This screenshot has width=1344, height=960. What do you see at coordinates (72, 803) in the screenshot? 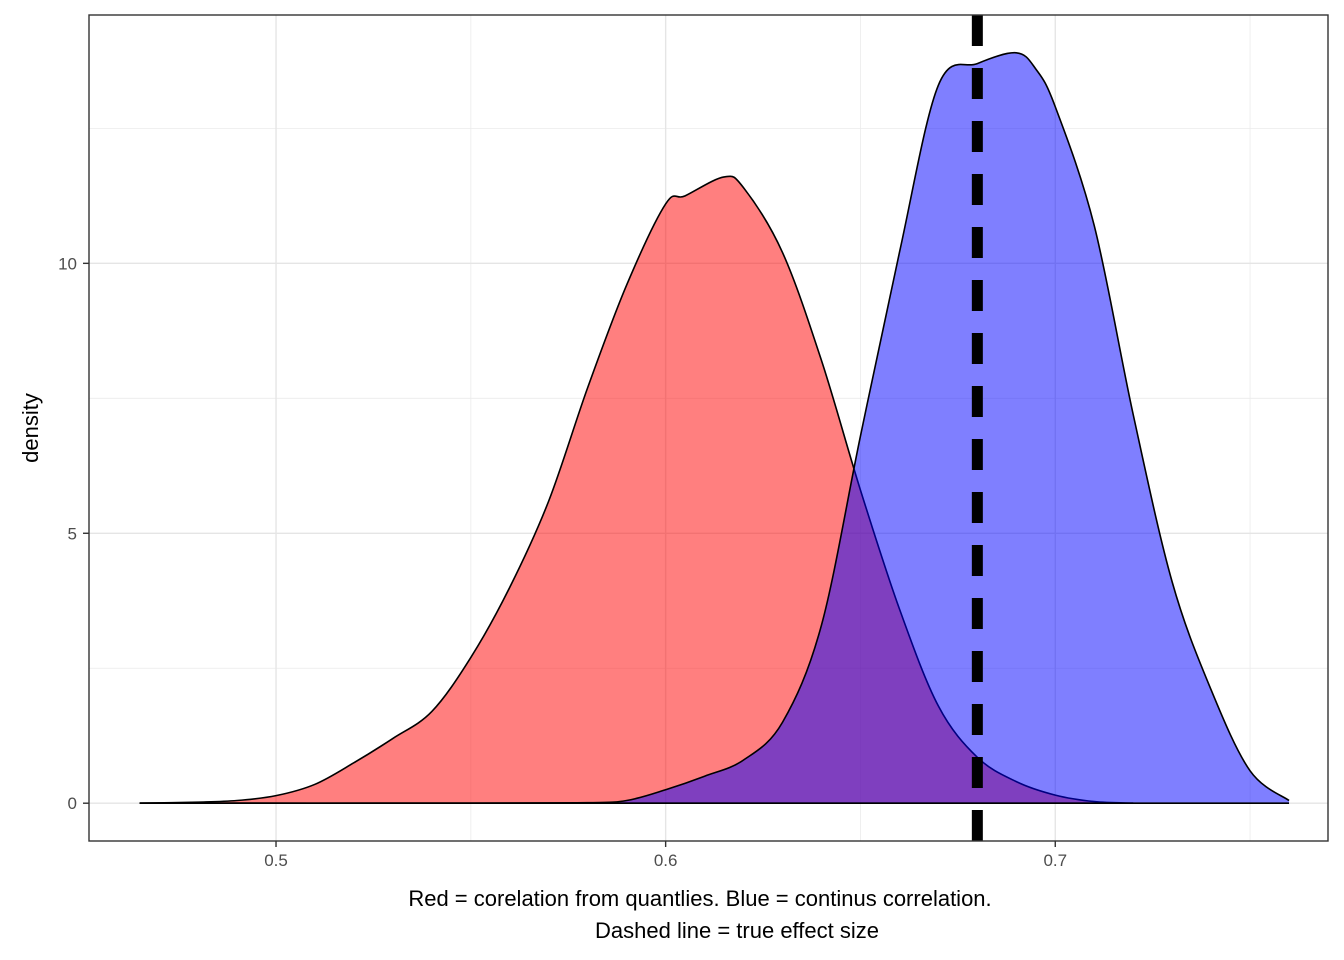
I see `y-tick-label-0: 0` at bounding box center [72, 803].